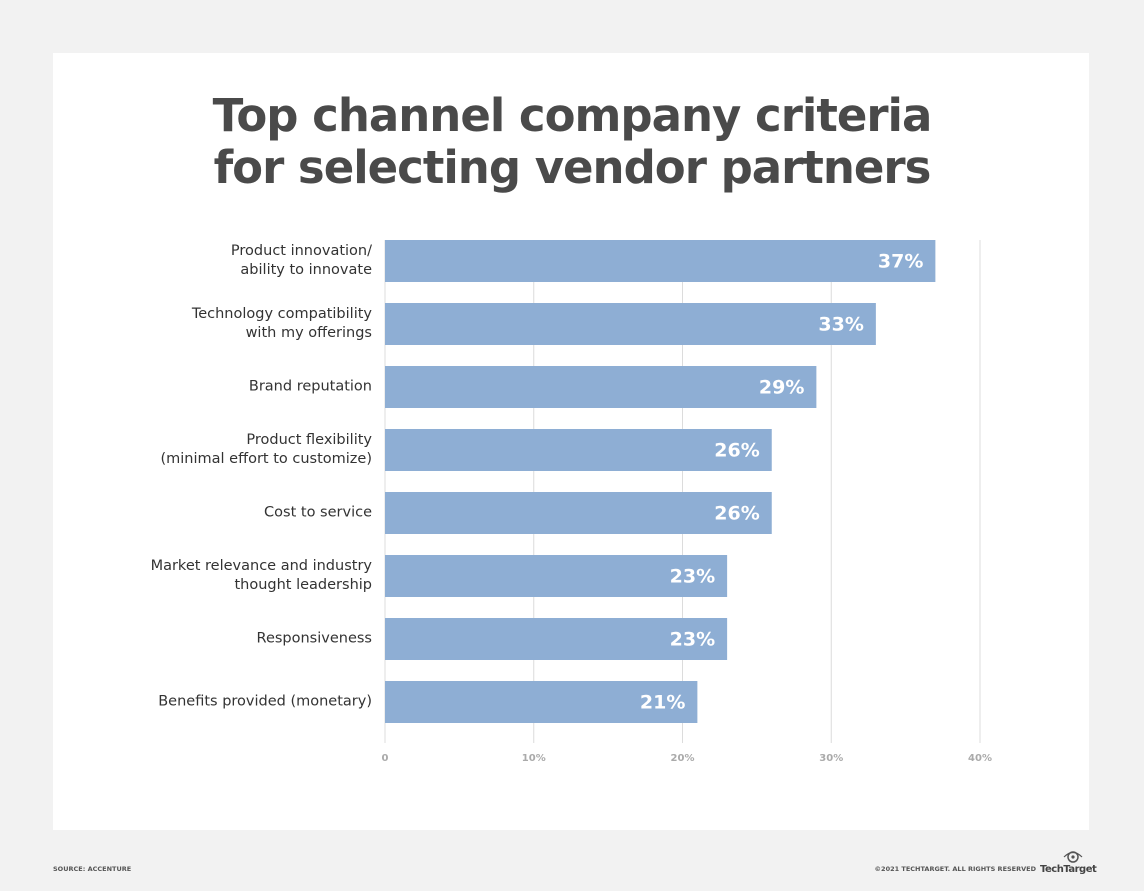  What do you see at coordinates (92, 869) in the screenshot?
I see `source: SOURCE: ACCENTURE` at bounding box center [92, 869].